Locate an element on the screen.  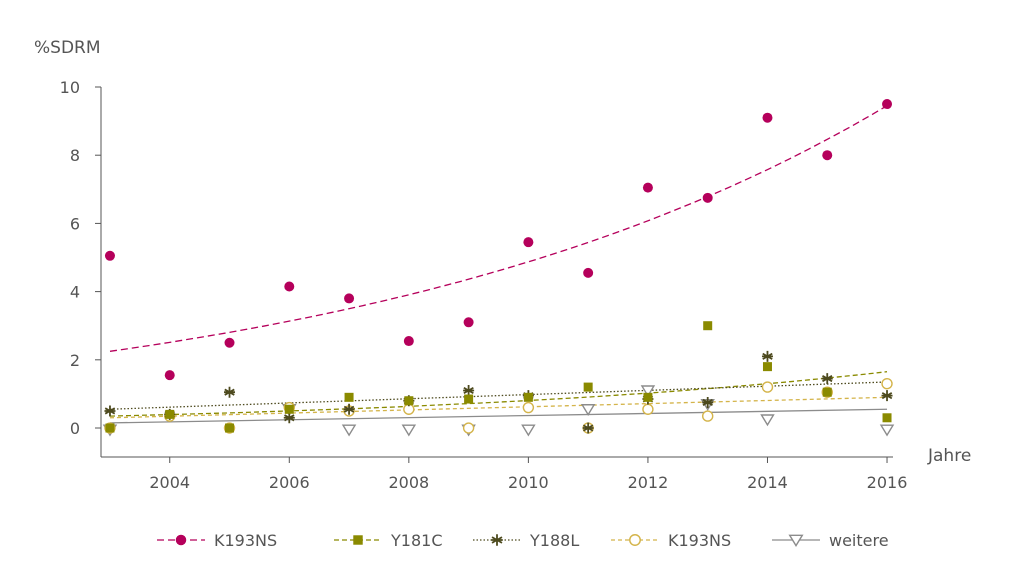
y-tick-label: 6 is located at coordinates (75, 223).